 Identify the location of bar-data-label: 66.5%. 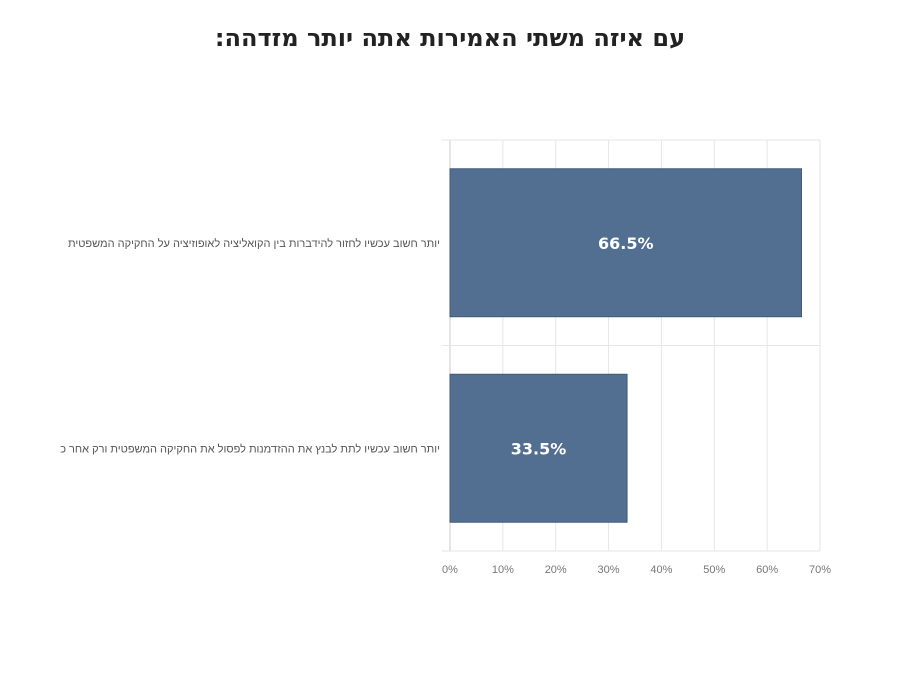
(626, 243).